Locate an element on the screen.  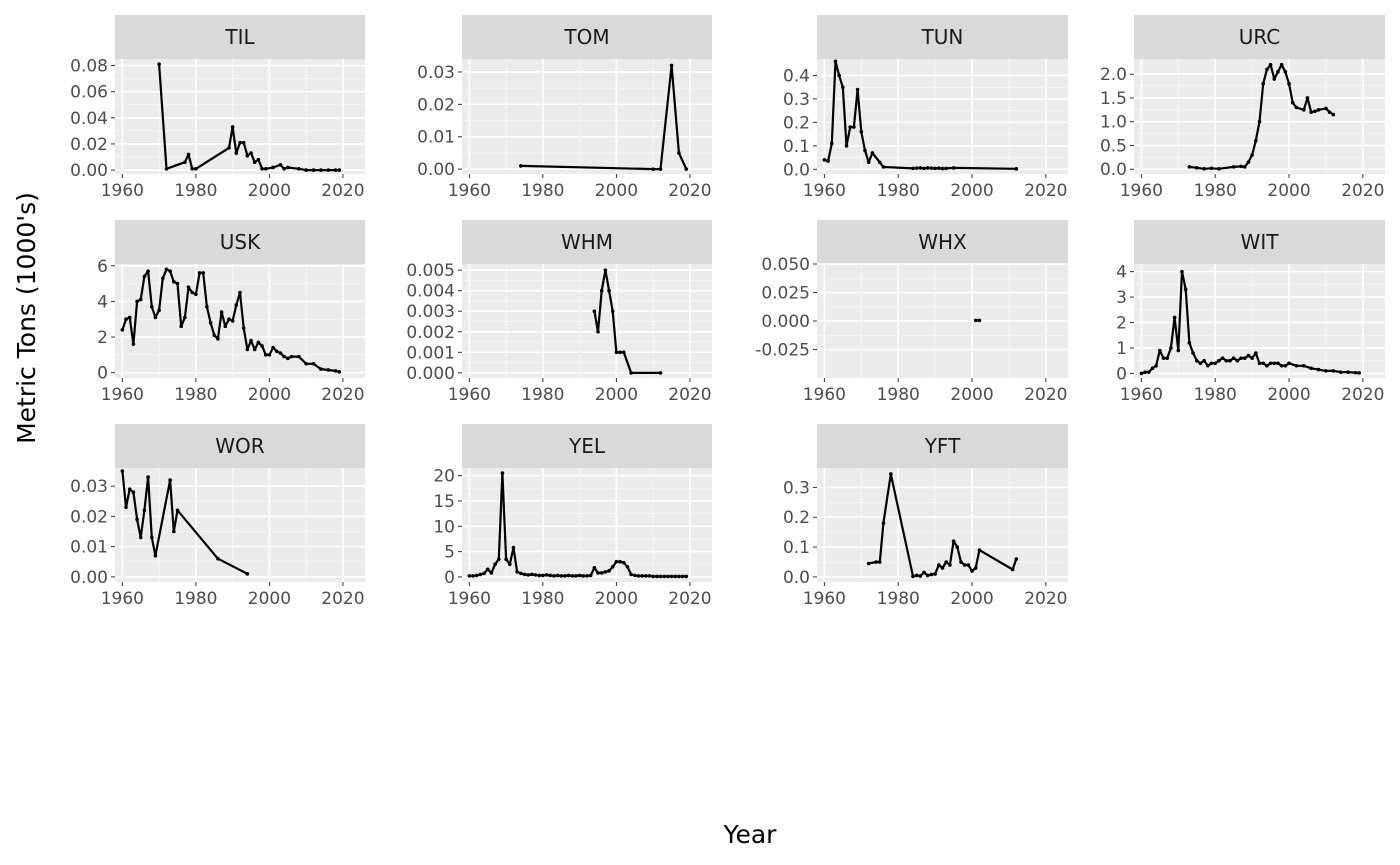
panel-wit: WIT 1960 1980 2000 2020 0 1 2 3 4 is located at coordinates (1250, 312).